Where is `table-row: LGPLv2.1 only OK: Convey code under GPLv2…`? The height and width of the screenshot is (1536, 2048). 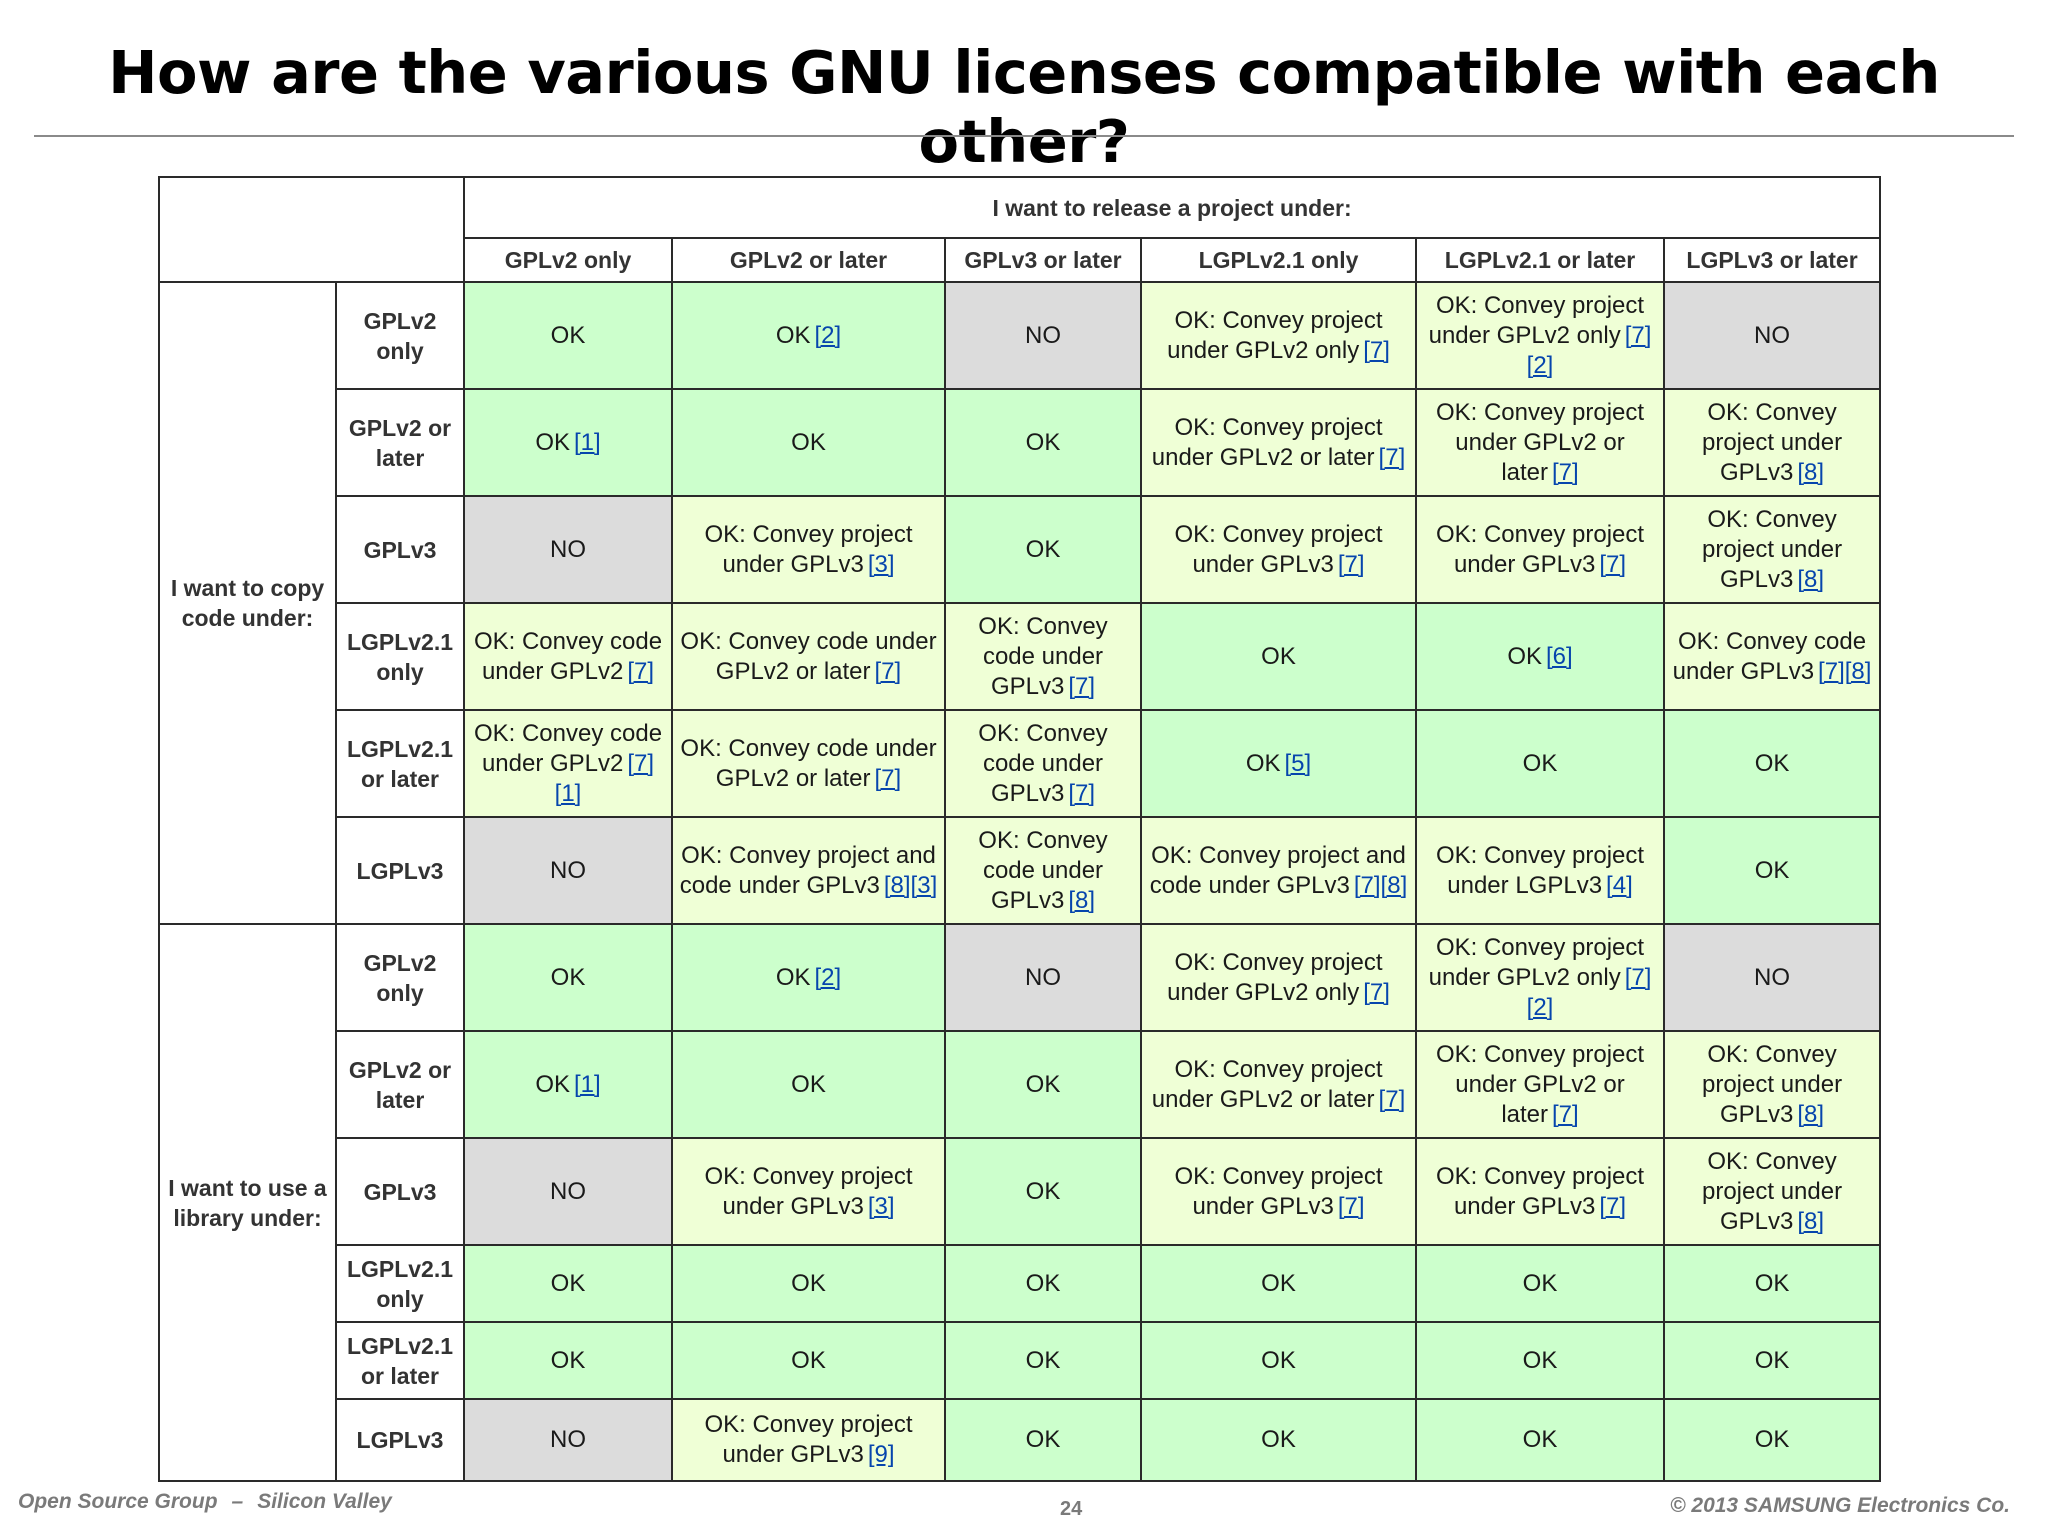
table-row: LGPLv2.1 only OK: Convey code under GPLv2… is located at coordinates (1020, 656).